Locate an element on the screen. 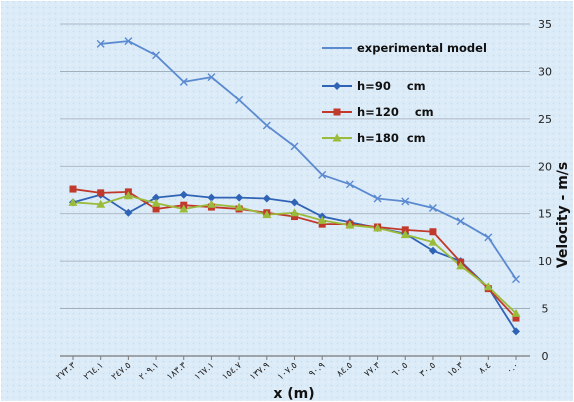  y-tick-label: 15 is located at coordinates (545, 214).